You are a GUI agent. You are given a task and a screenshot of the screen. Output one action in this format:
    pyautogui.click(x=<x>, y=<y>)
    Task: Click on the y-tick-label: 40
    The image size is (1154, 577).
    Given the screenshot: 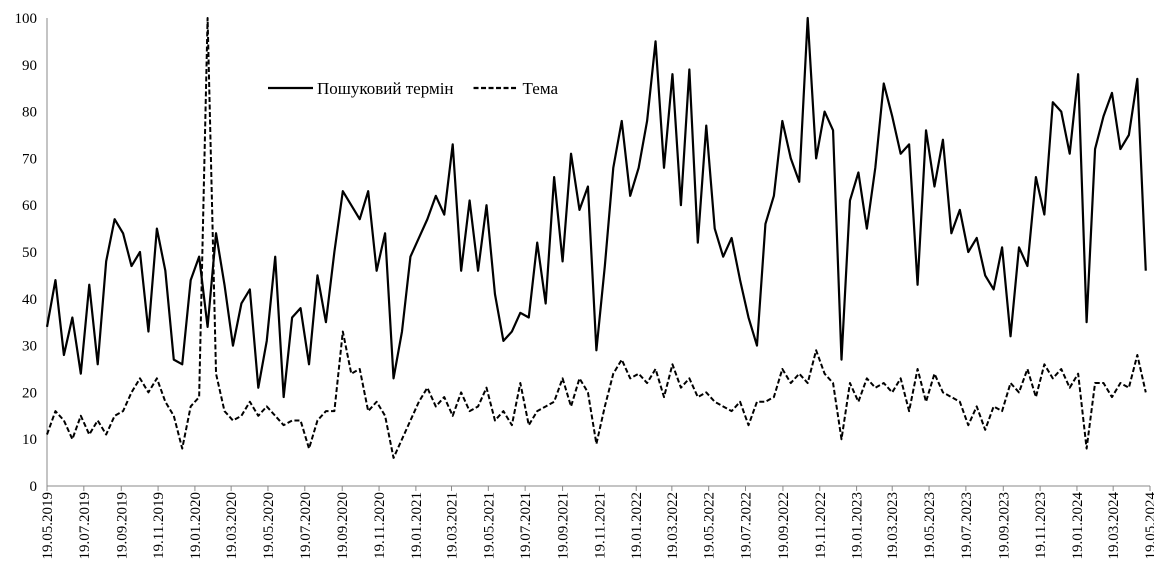 What is the action you would take?
    pyautogui.click(x=29, y=300)
    